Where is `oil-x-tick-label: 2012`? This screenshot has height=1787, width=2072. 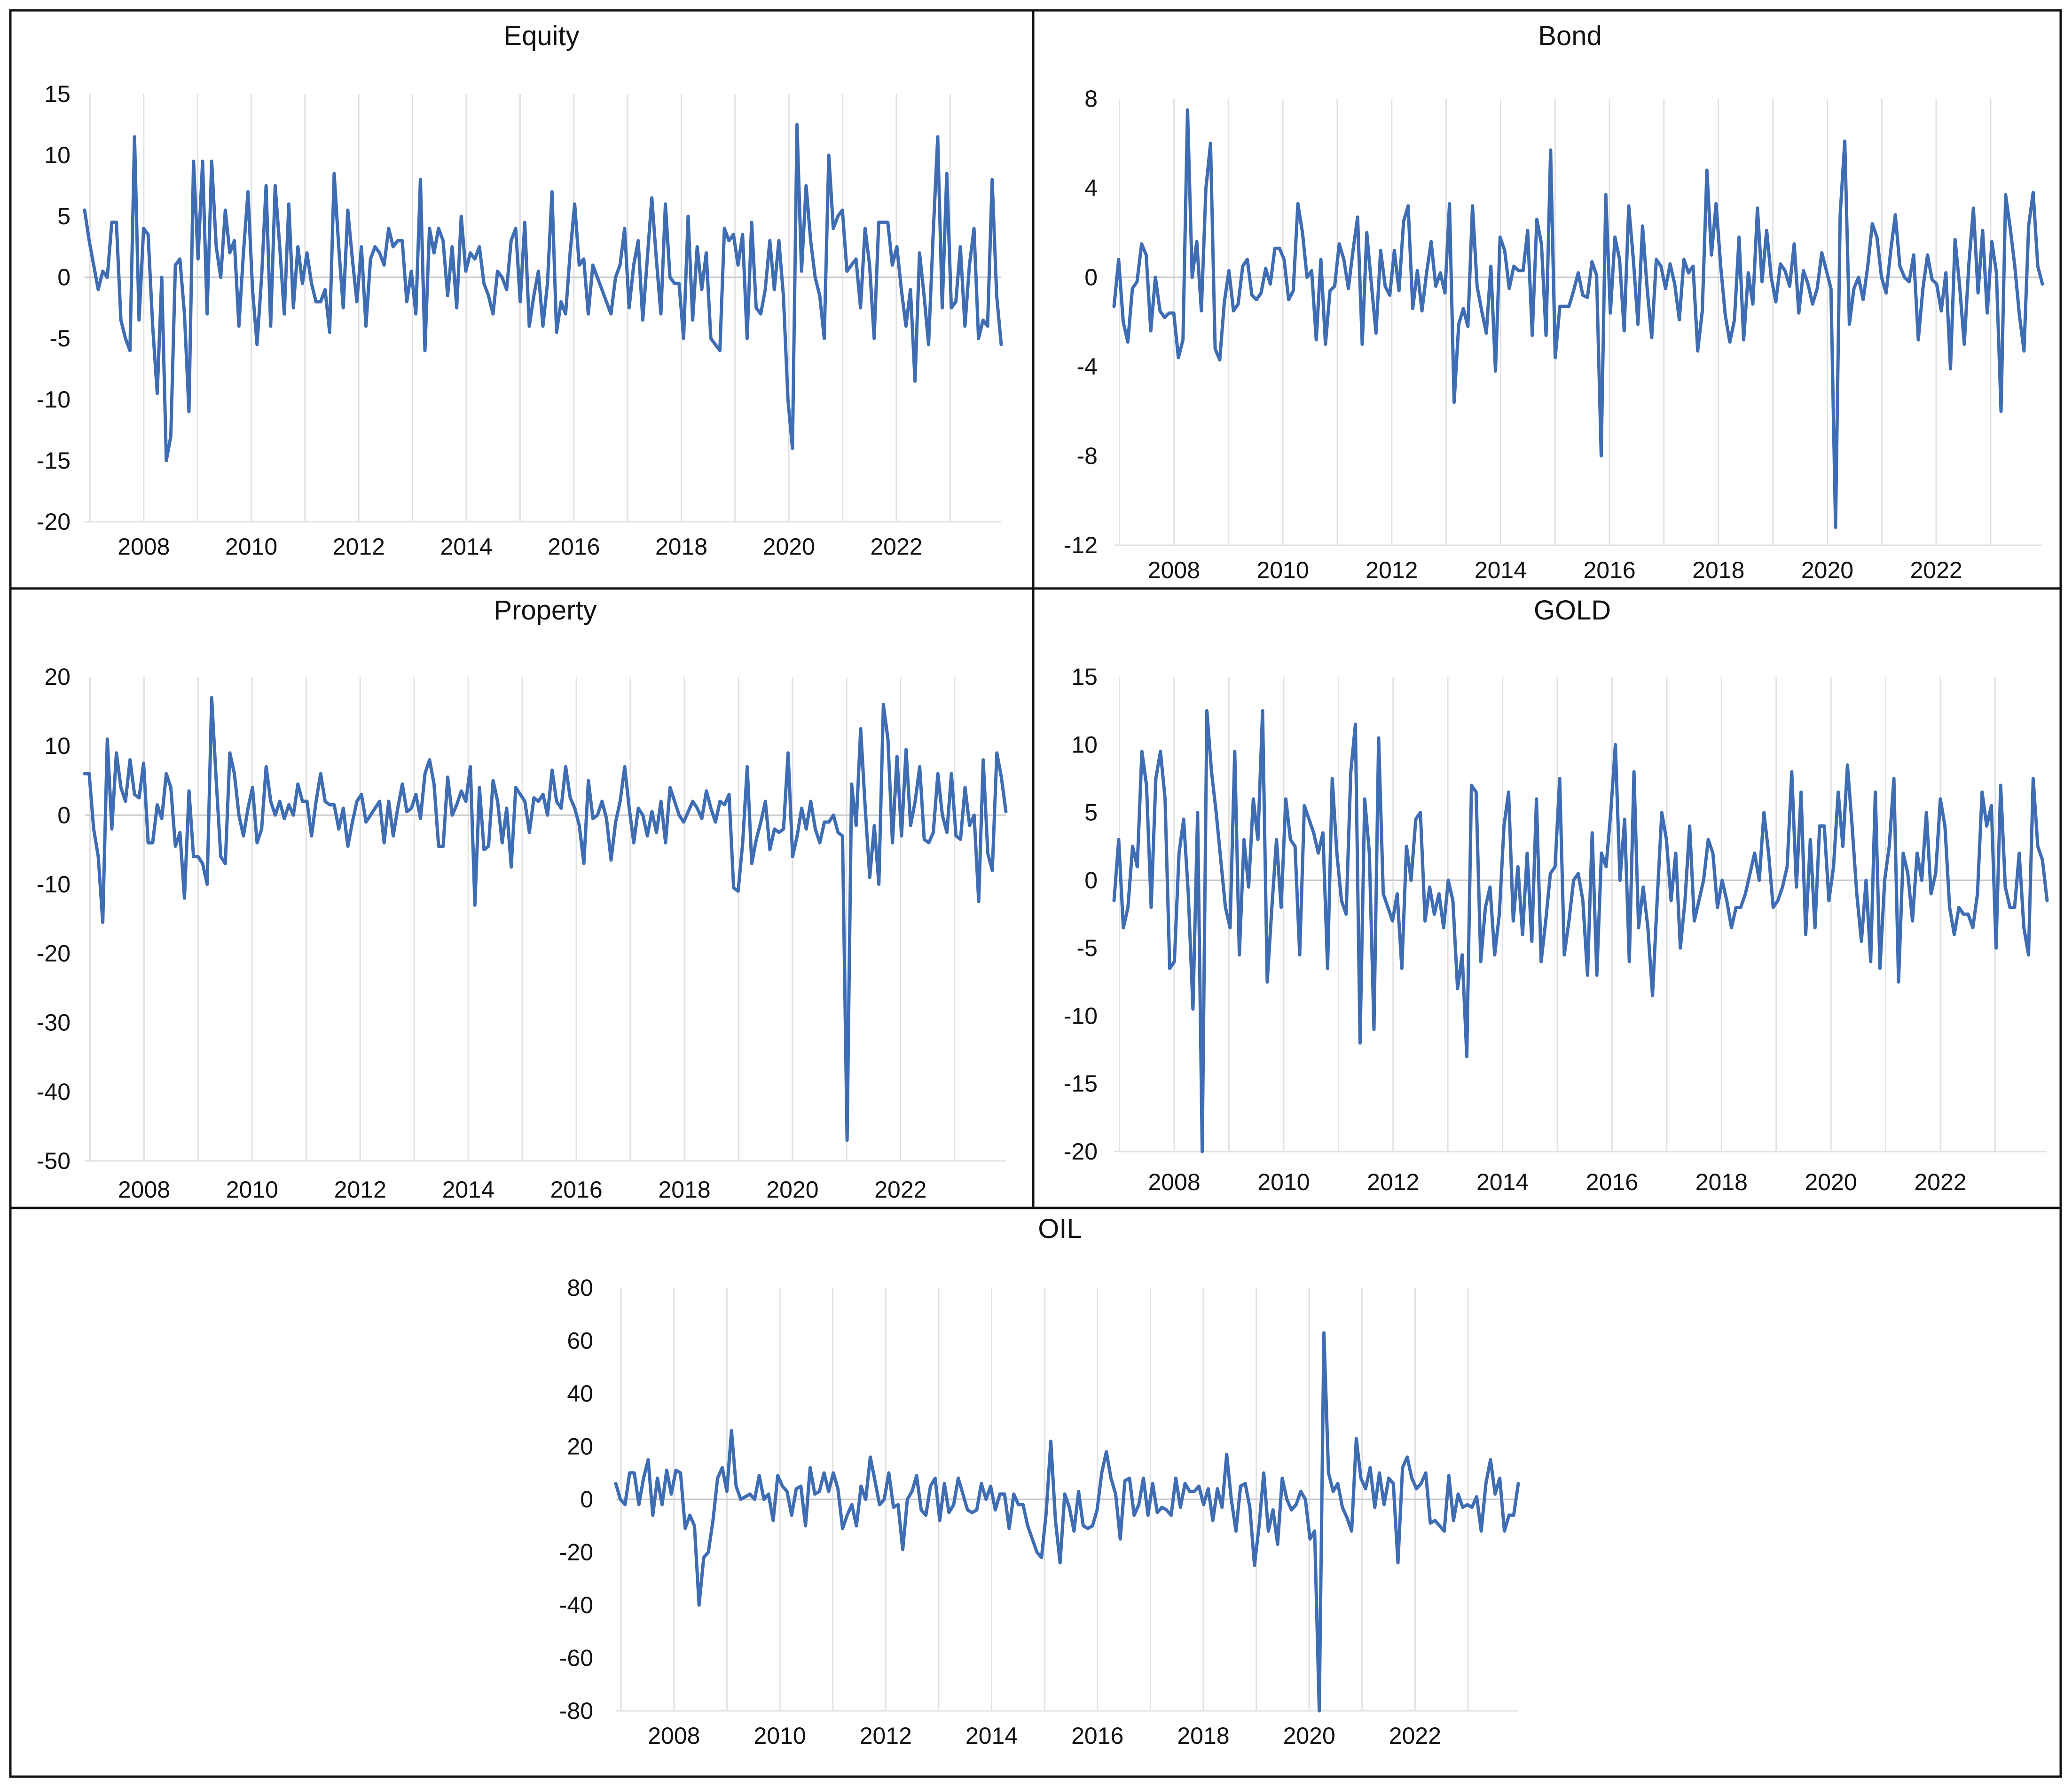
oil-x-tick-label: 2012 is located at coordinates (886, 1736).